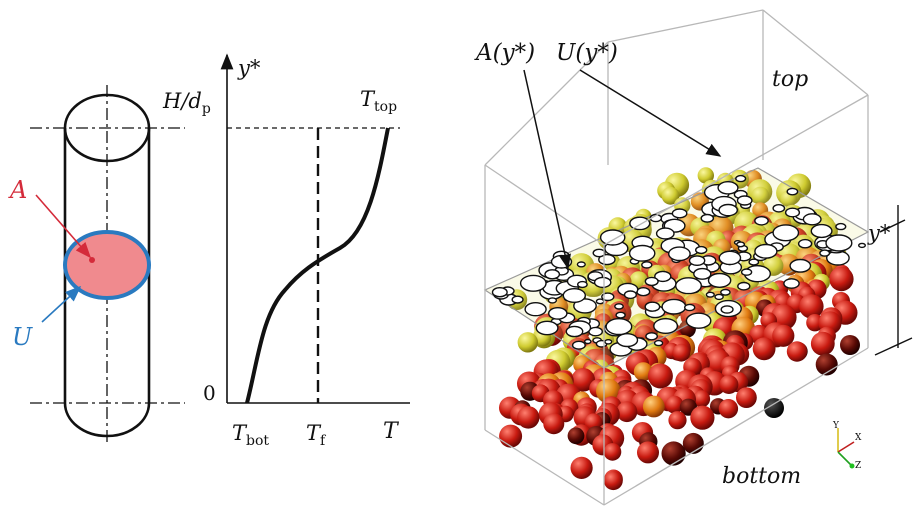 The image size is (923, 507). I want to click on temperature-curve, so click(317, 265).